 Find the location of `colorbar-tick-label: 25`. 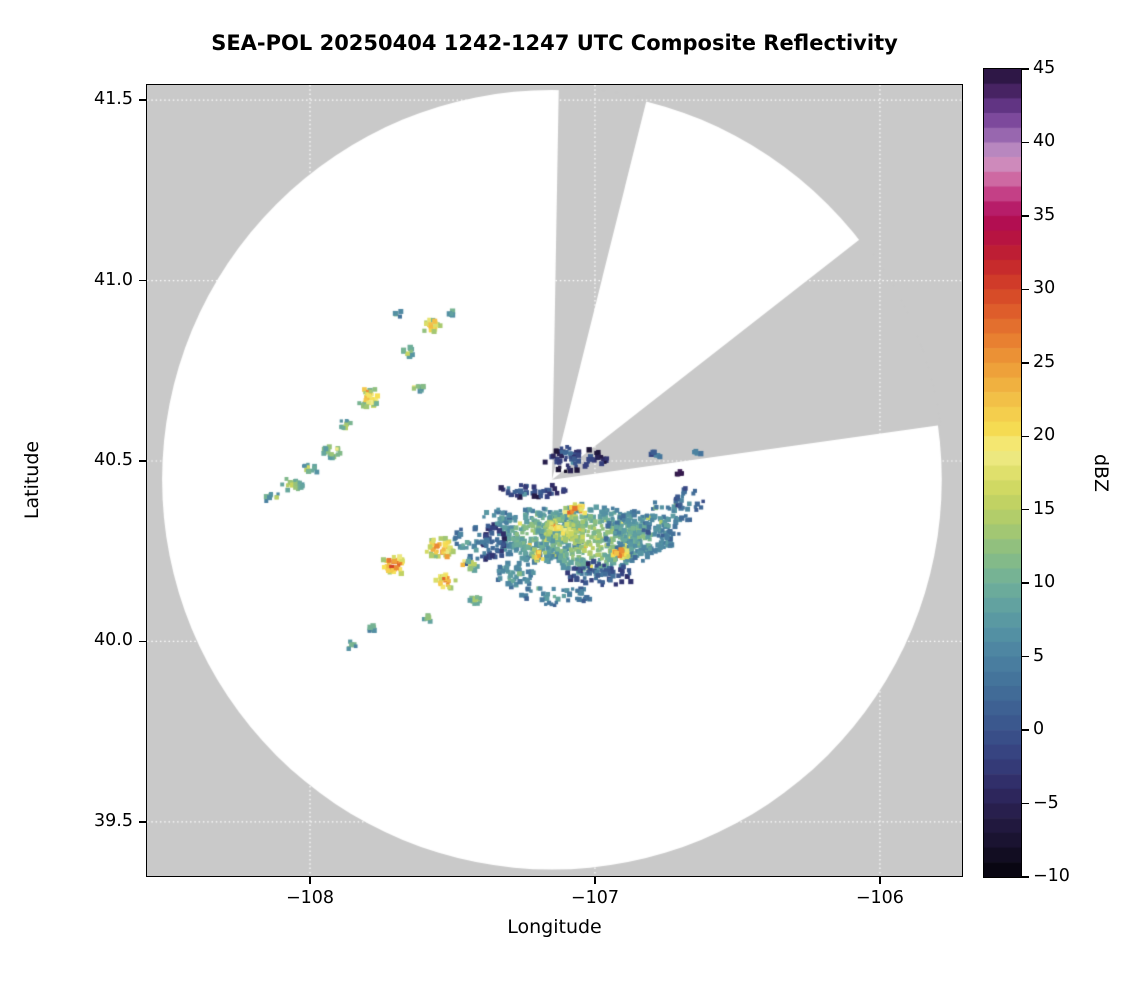

colorbar-tick-label: 25 is located at coordinates (1044, 361).